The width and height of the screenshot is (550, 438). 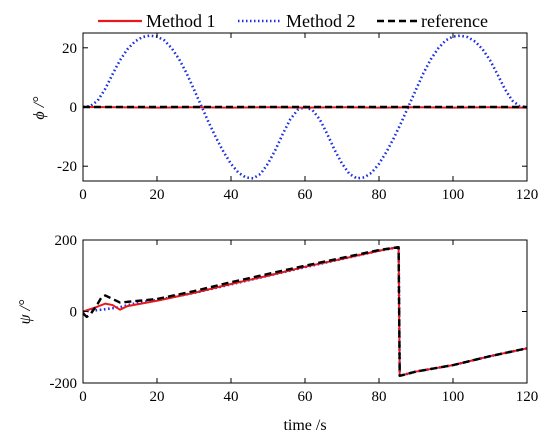 I want to click on phi-xtick-label: 0, so click(x=83, y=195).